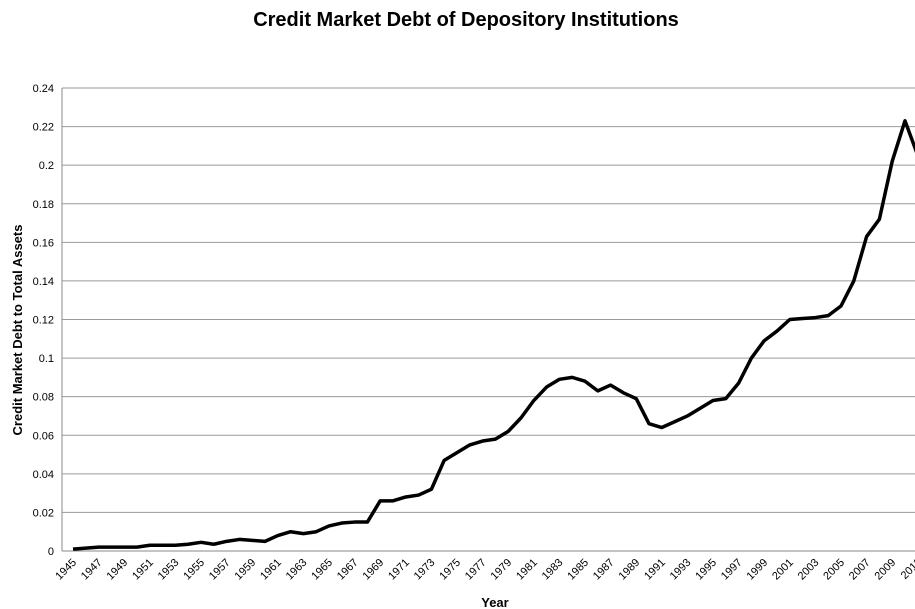  I want to click on y-tick-label: 0.1, so click(46, 359).